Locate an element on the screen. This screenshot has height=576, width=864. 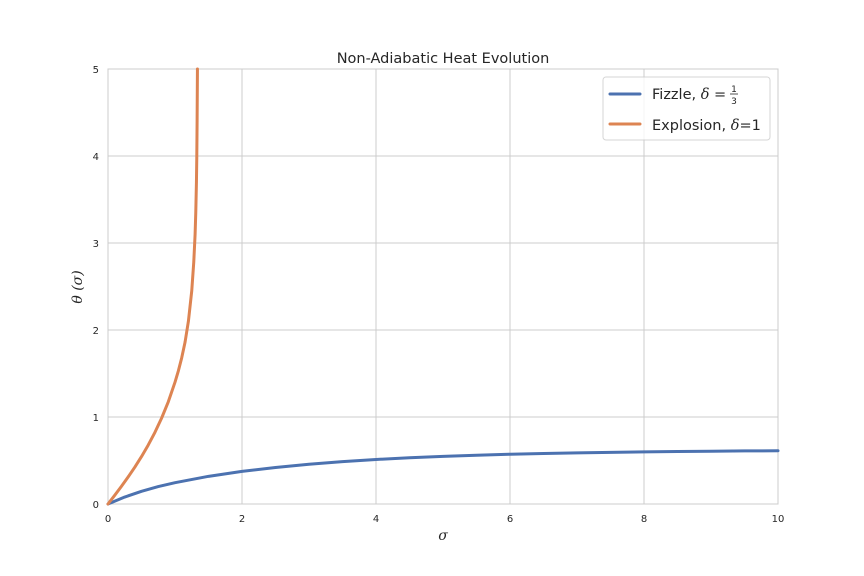
legend: Fizzle, δ = 1 3 Explosion, δ=1 is located at coordinates (686, 108).